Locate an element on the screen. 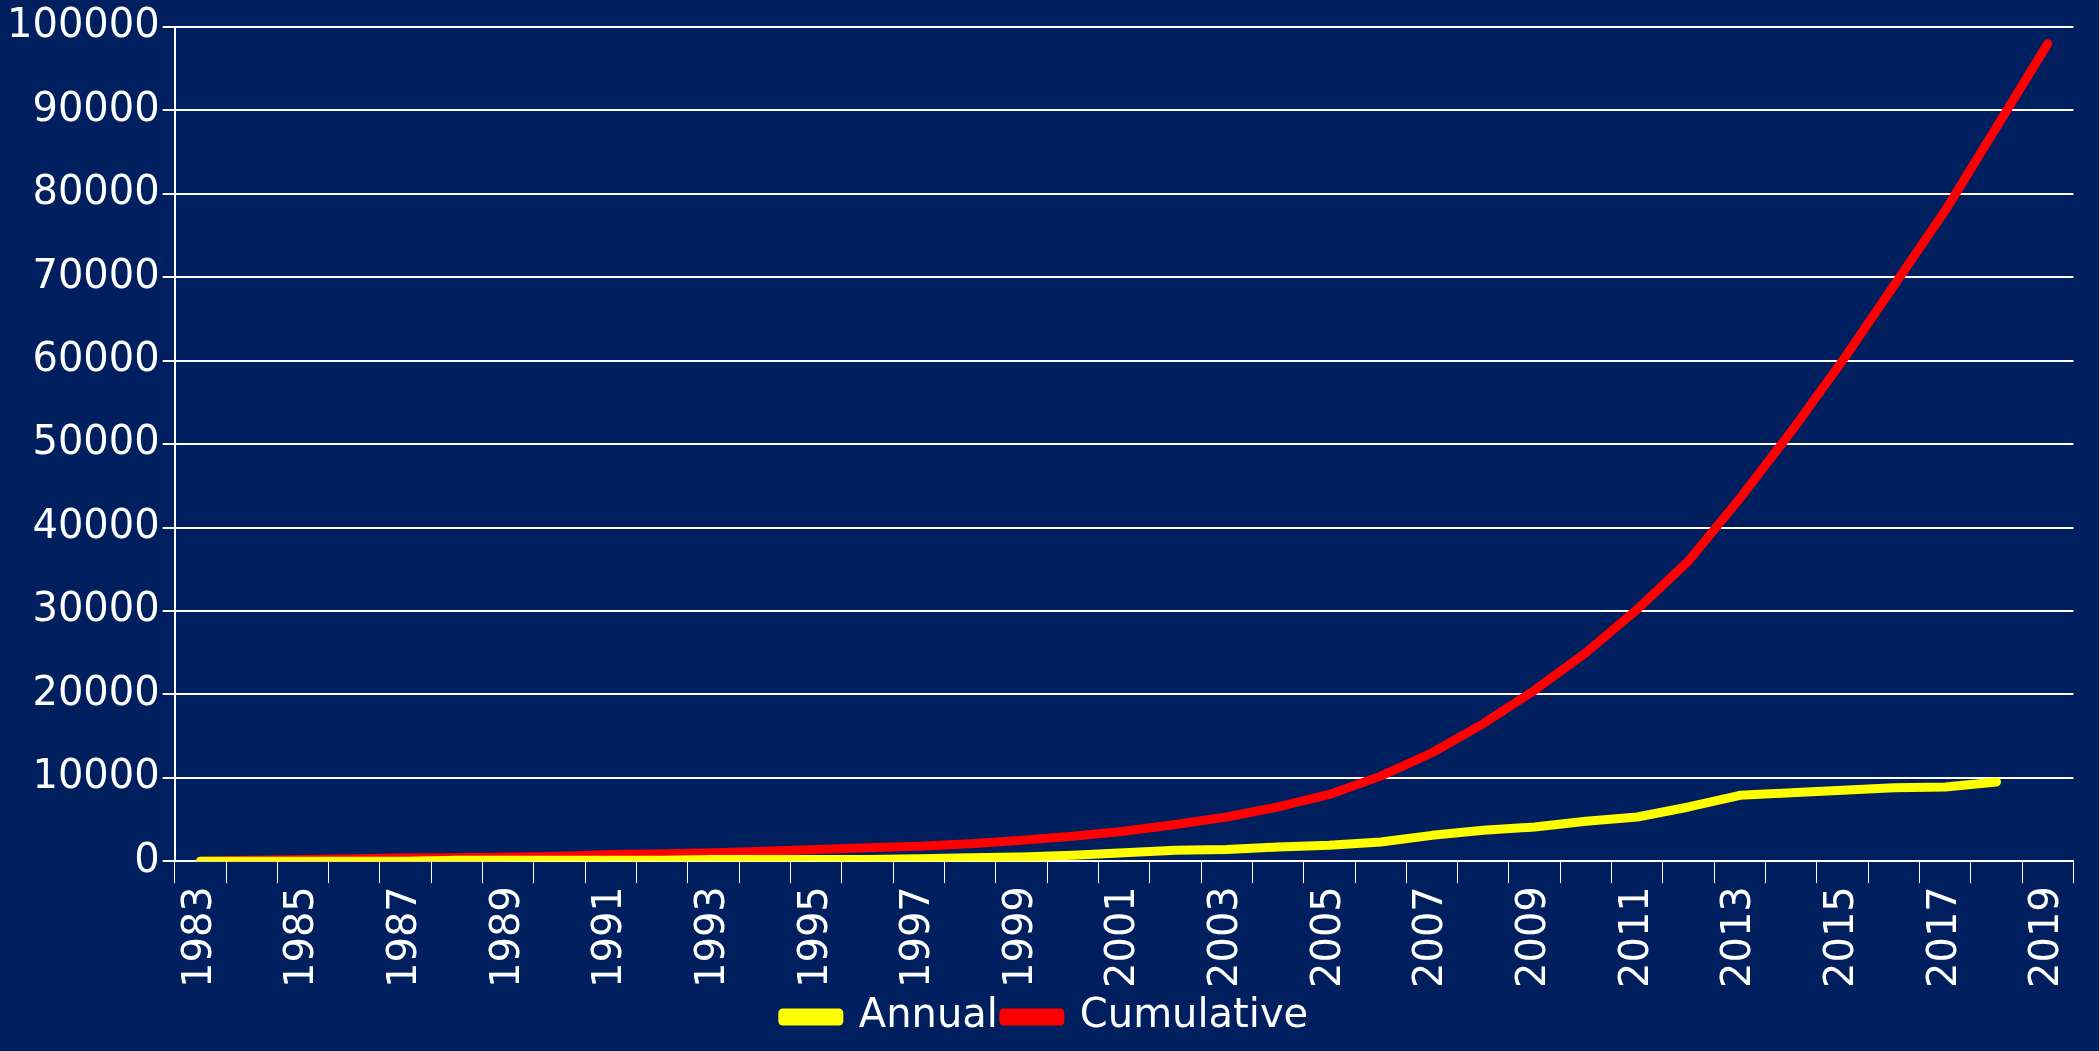 This screenshot has height=1051, width=2099. y-tick-label: 30000 is located at coordinates (96, 607).